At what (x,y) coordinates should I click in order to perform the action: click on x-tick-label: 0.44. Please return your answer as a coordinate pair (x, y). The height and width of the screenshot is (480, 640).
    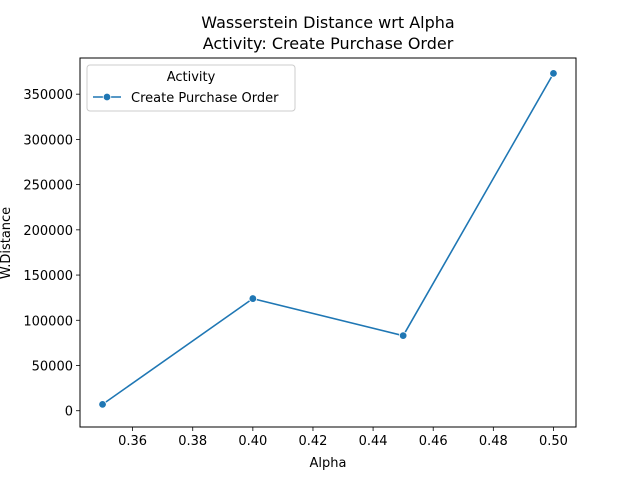
    Looking at the image, I should click on (373, 441).